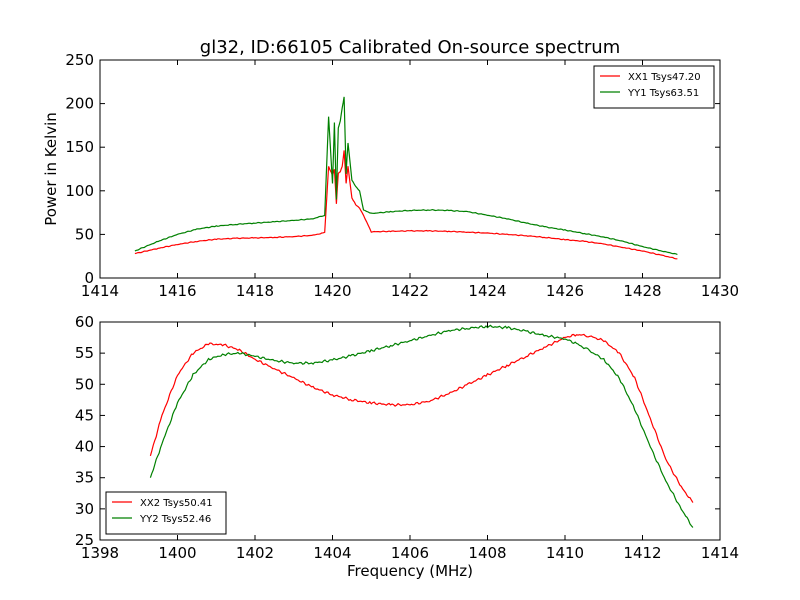 Image resolution: width=800 pixels, height=600 pixels. I want to click on y-tick-label: 25, so click(84, 540).